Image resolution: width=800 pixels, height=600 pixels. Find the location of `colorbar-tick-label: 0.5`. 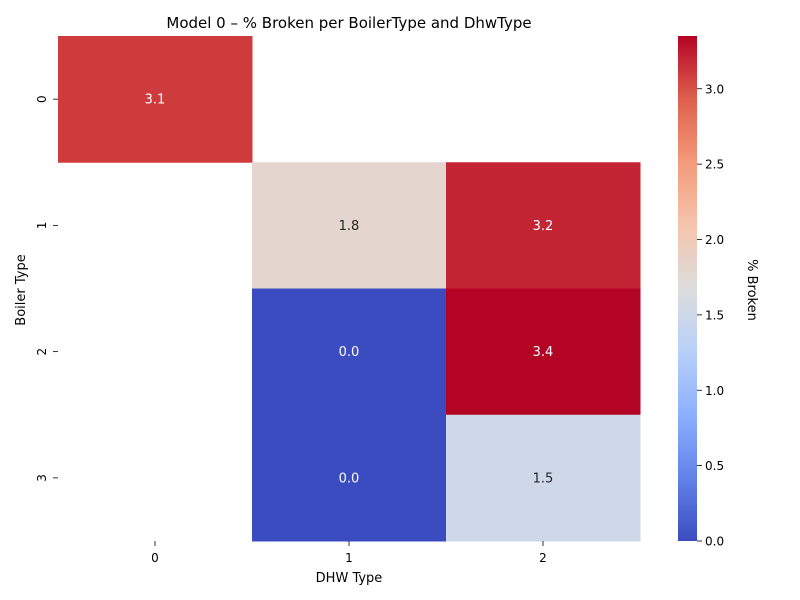

colorbar-tick-label: 0.5 is located at coordinates (714, 466).